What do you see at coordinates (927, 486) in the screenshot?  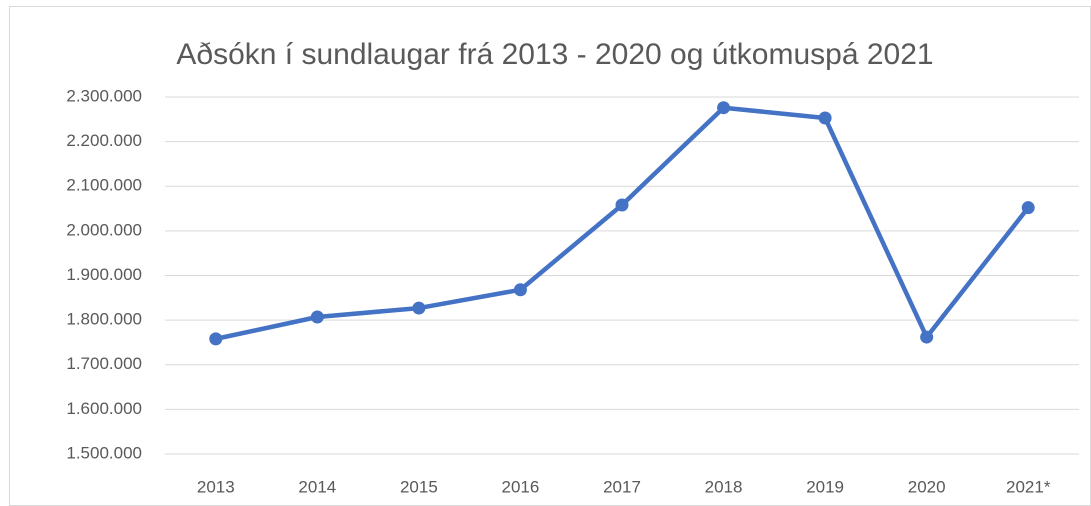 I see `x-tick-label: 2020` at bounding box center [927, 486].